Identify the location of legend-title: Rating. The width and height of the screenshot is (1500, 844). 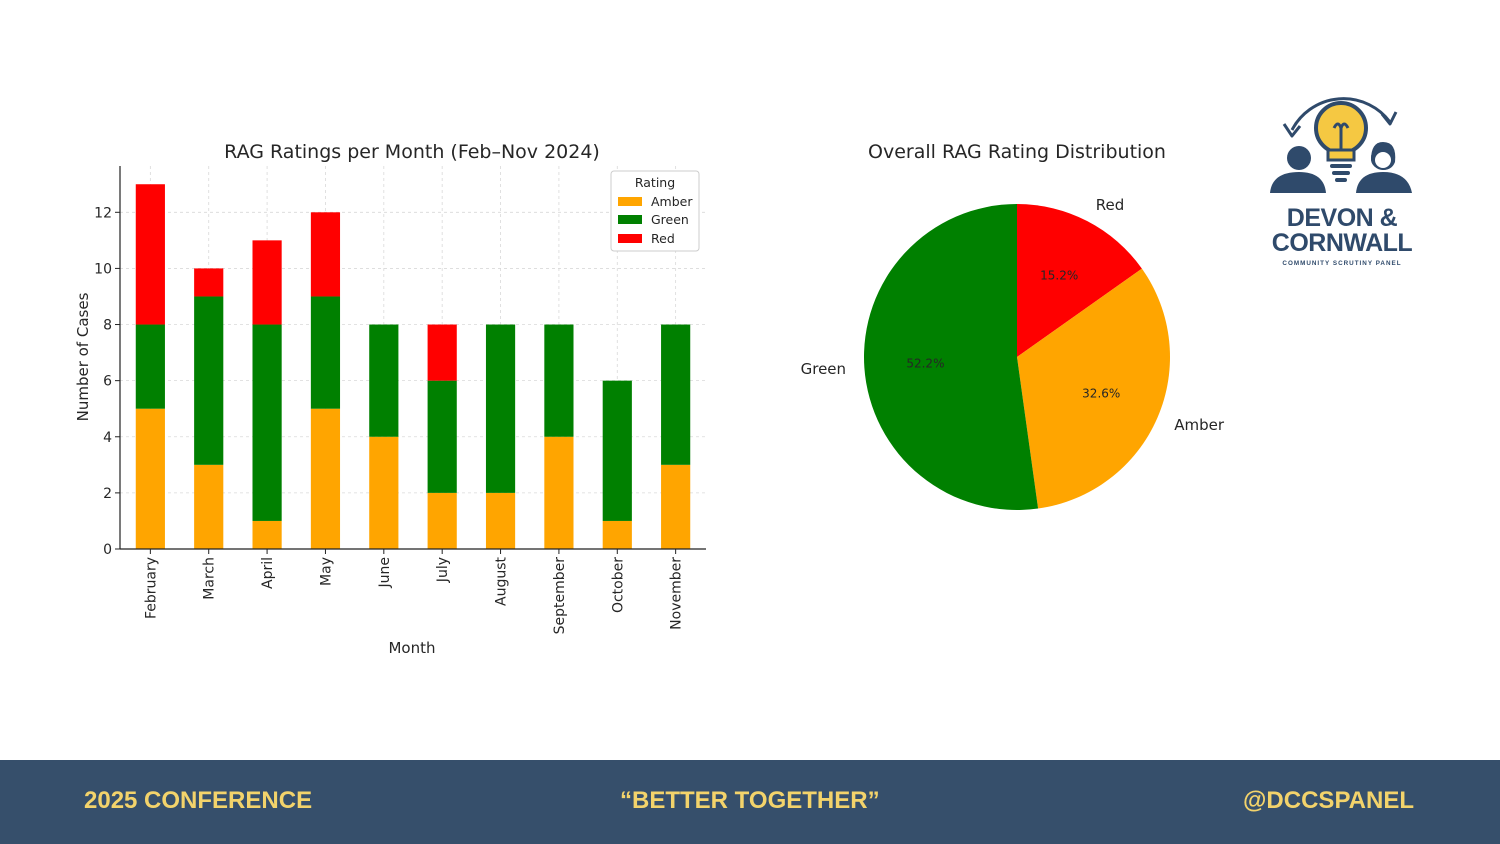
(655, 182).